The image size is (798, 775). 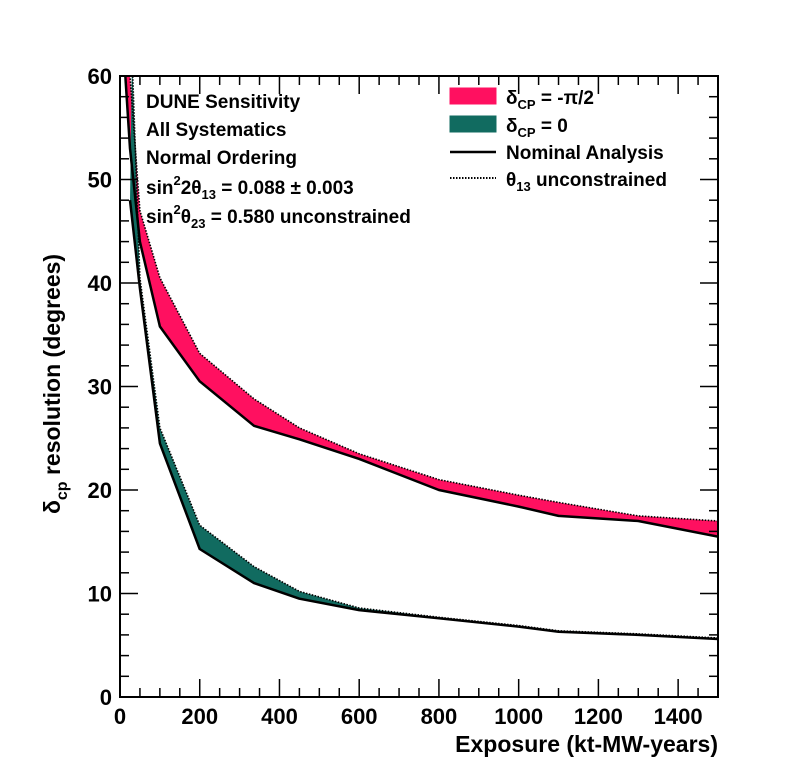 I want to click on annotation-theta23-sup: 2, so click(x=176, y=209).